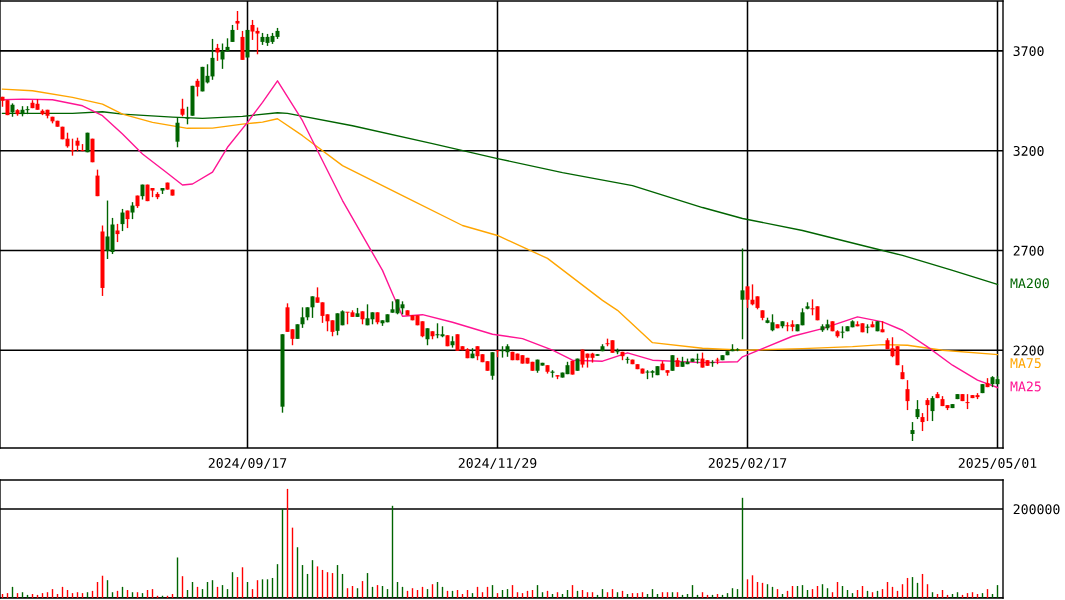 The width and height of the screenshot is (1065, 600). I want to click on y-tick-label: 2200, so click(1028, 350).